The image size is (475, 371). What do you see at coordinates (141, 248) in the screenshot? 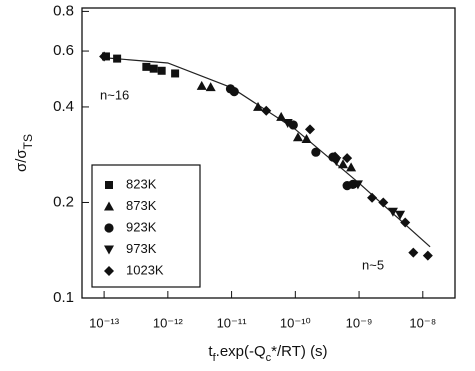
I see `legend-label: 973K` at bounding box center [141, 248].